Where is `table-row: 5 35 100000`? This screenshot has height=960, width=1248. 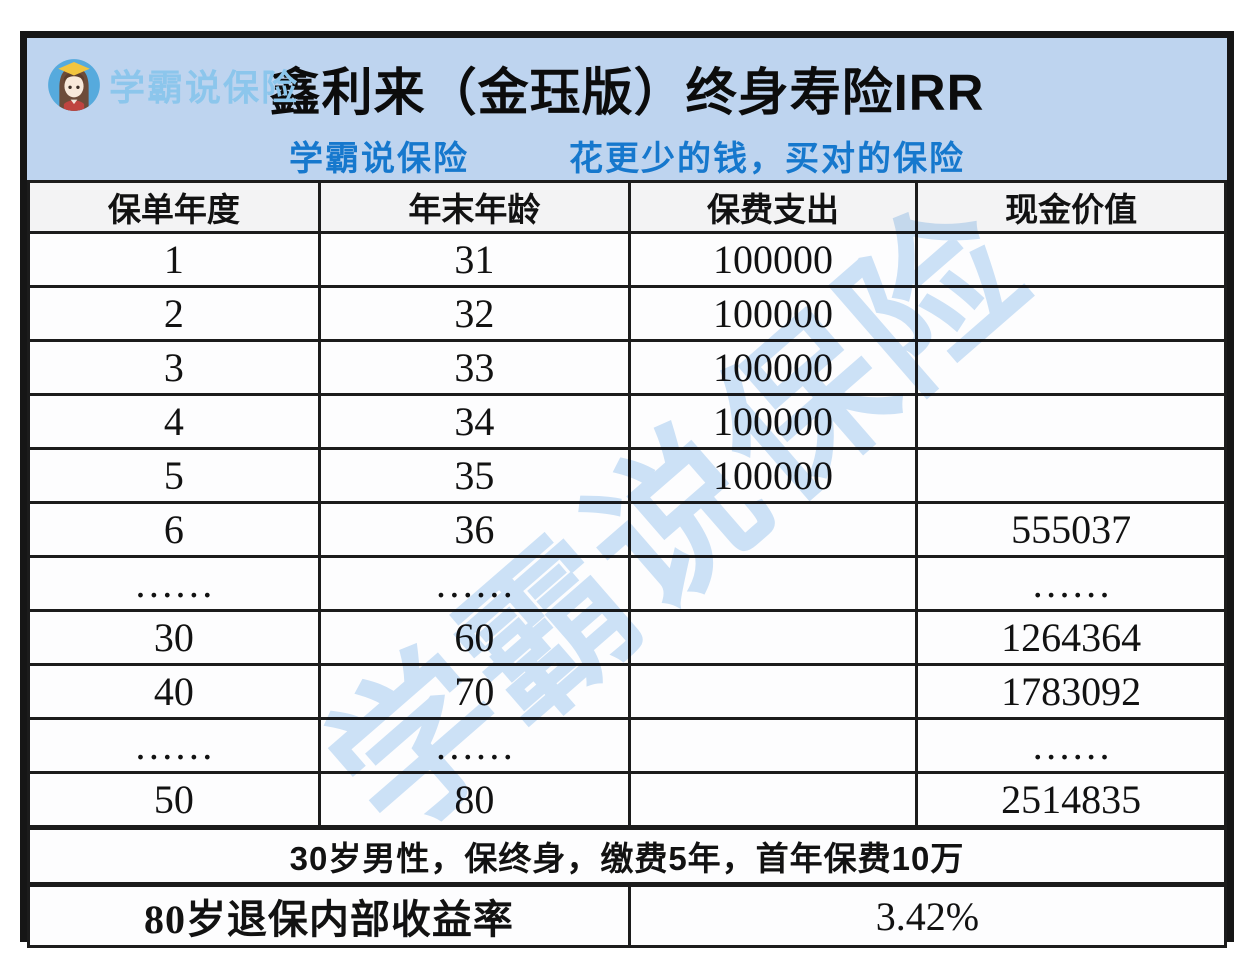 table-row: 5 35 100000 is located at coordinates (627, 475).